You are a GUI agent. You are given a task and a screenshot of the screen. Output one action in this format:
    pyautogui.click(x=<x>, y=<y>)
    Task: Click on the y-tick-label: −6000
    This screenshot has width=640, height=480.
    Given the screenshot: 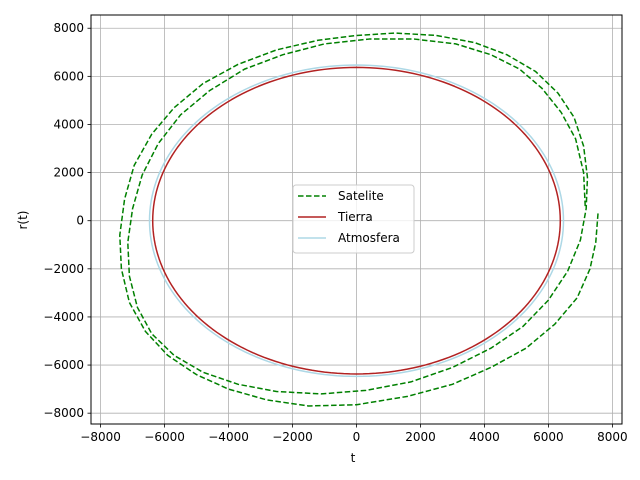 What is the action you would take?
    pyautogui.click(x=63, y=365)
    